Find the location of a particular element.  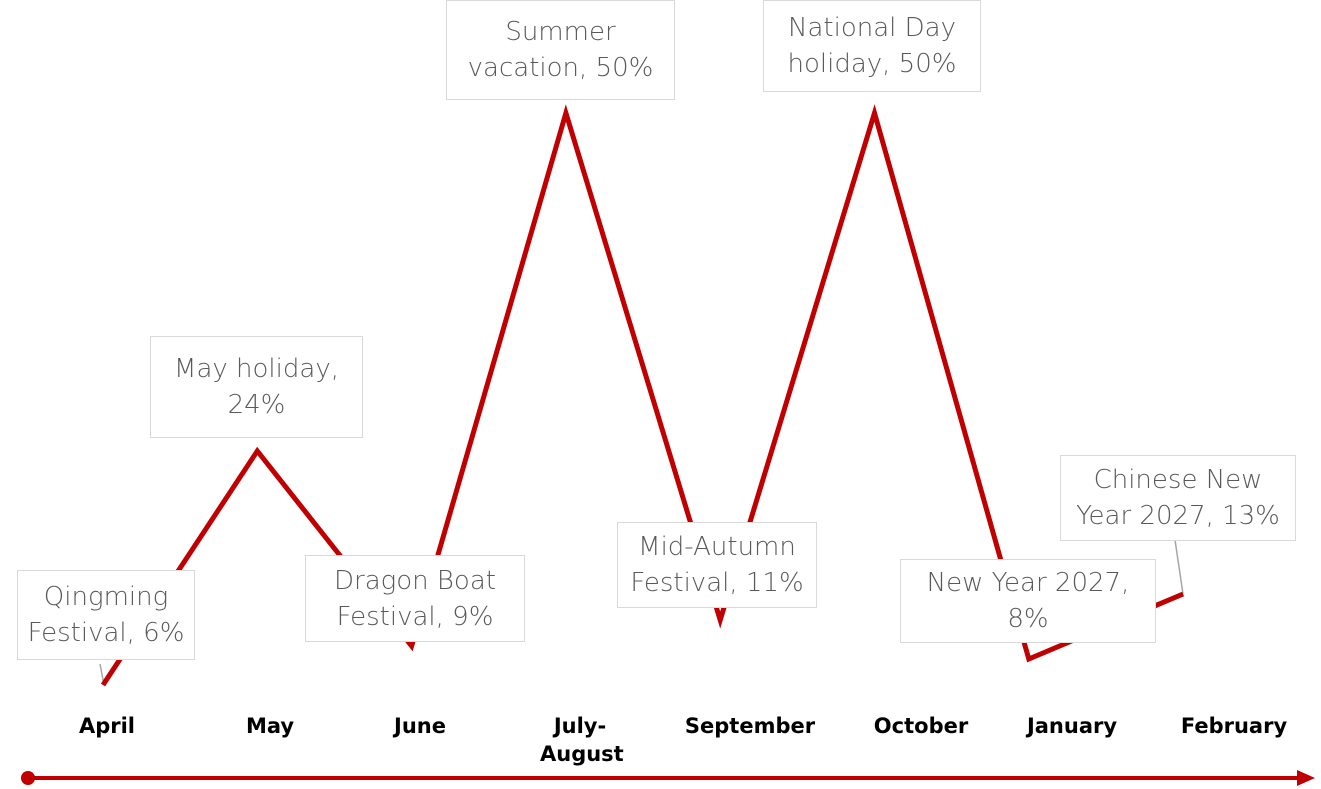

x-tick-label: September is located at coordinates (750, 726).